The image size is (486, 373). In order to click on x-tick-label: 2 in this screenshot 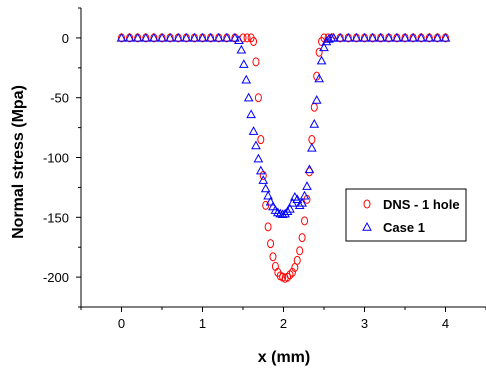, I will do `click(283, 323)`.